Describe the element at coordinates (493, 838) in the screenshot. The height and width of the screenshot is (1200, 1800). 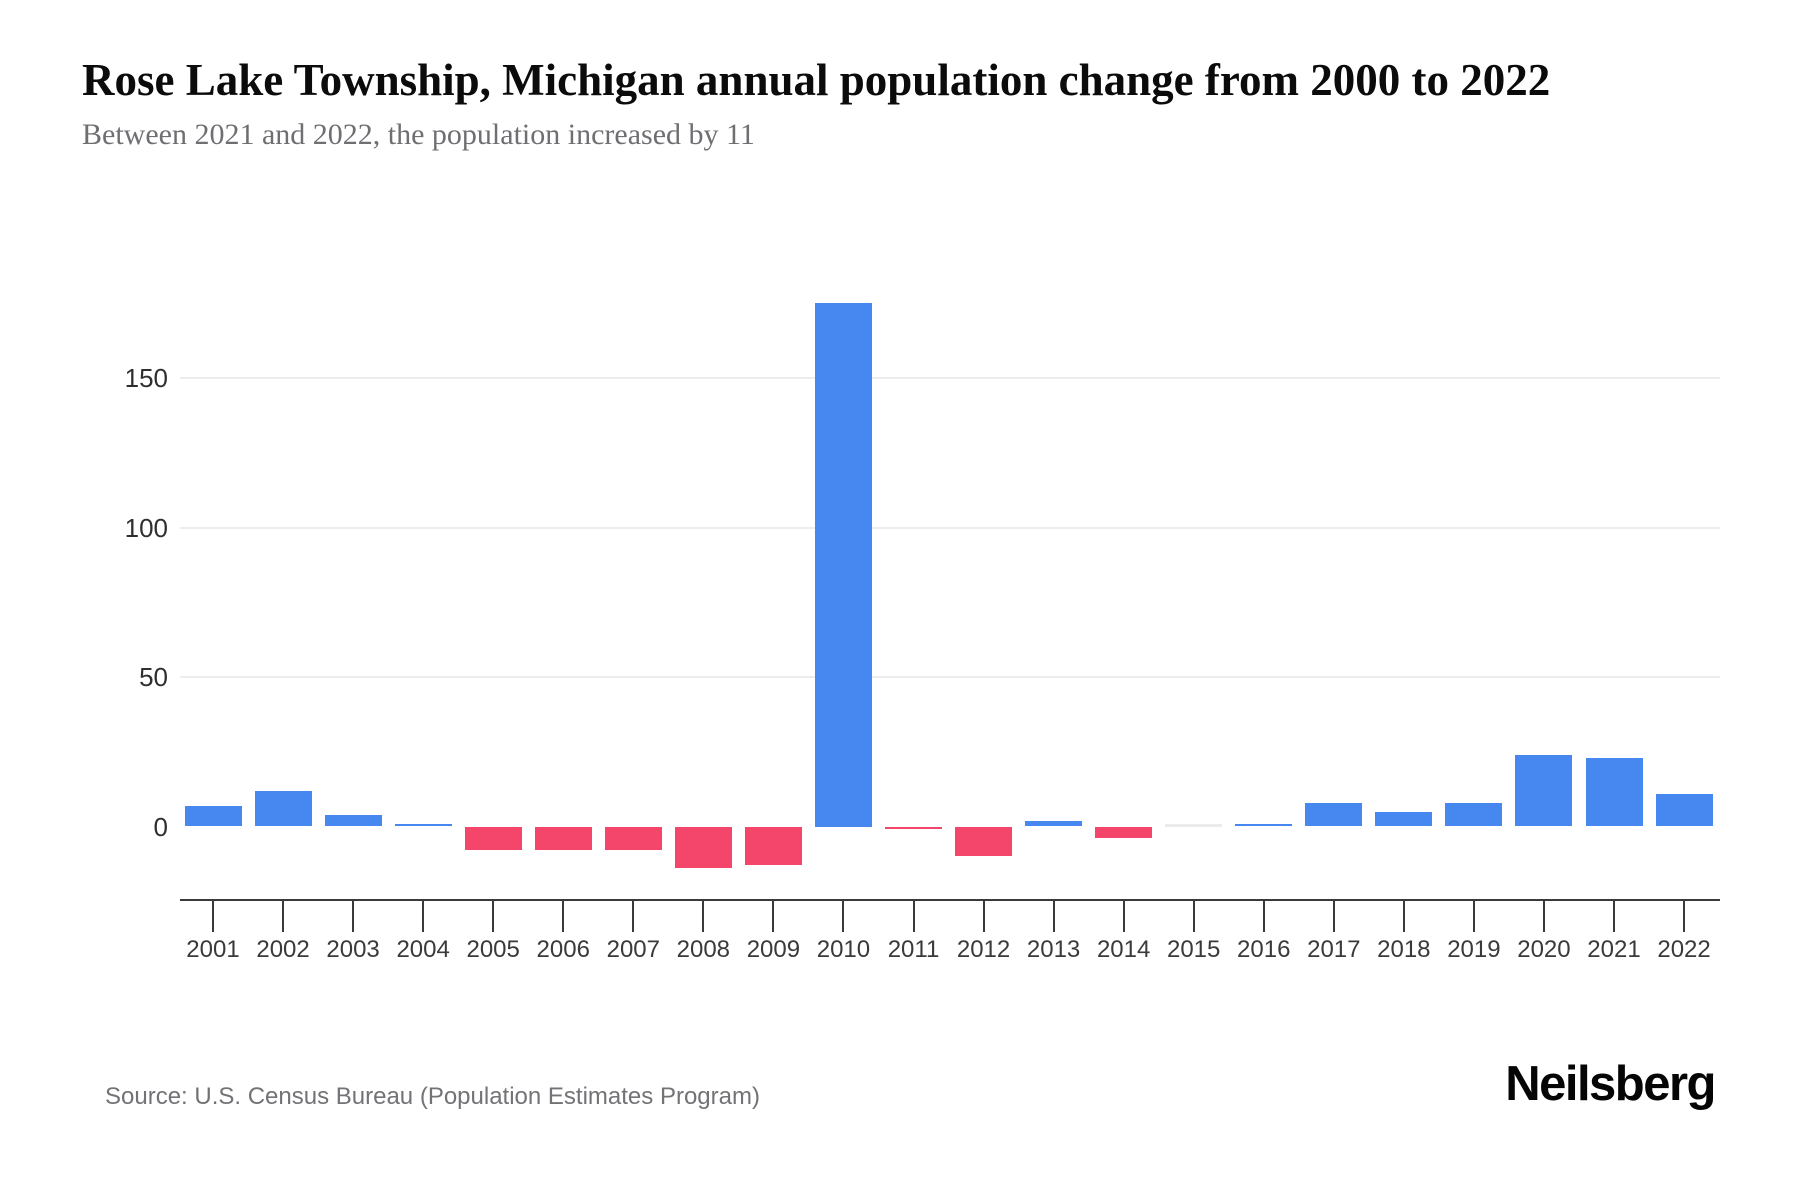
I see `bar-2005` at that location.